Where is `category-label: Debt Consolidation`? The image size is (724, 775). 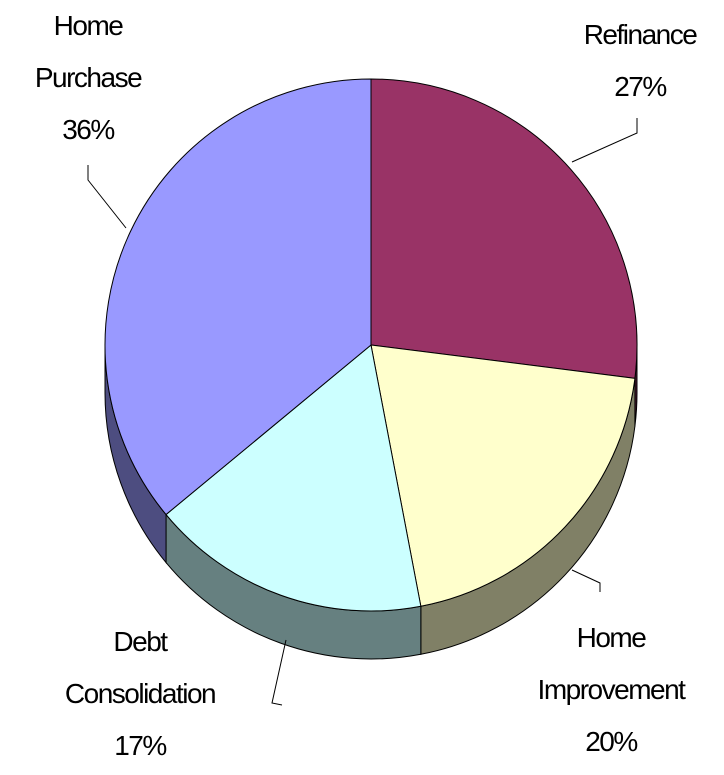
category-label: Debt Consolidation is located at coordinates (140, 667).